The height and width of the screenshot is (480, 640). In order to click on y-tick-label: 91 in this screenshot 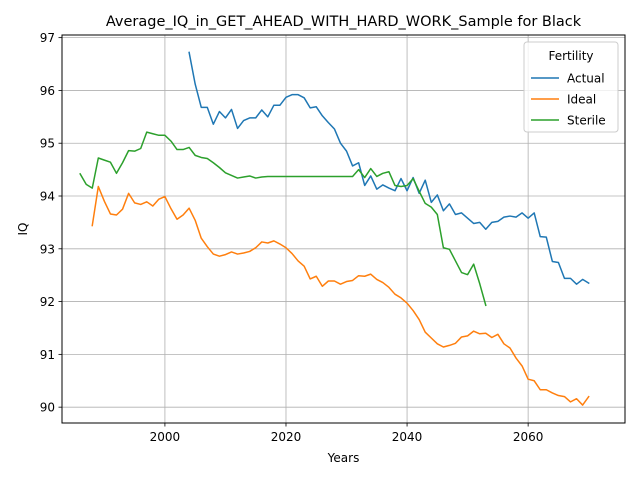, I will do `click(47, 355)`.